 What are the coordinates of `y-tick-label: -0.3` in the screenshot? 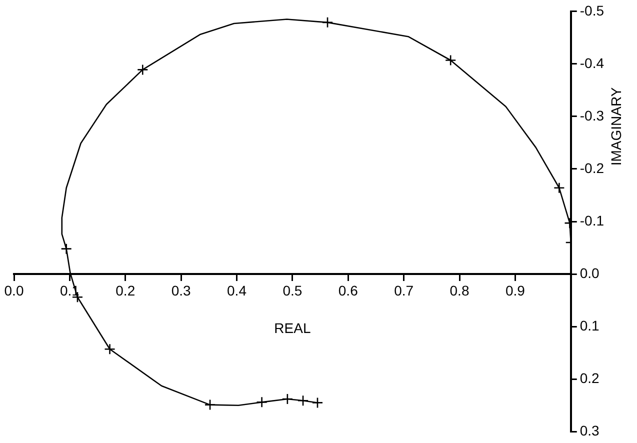 It's located at (592, 115).